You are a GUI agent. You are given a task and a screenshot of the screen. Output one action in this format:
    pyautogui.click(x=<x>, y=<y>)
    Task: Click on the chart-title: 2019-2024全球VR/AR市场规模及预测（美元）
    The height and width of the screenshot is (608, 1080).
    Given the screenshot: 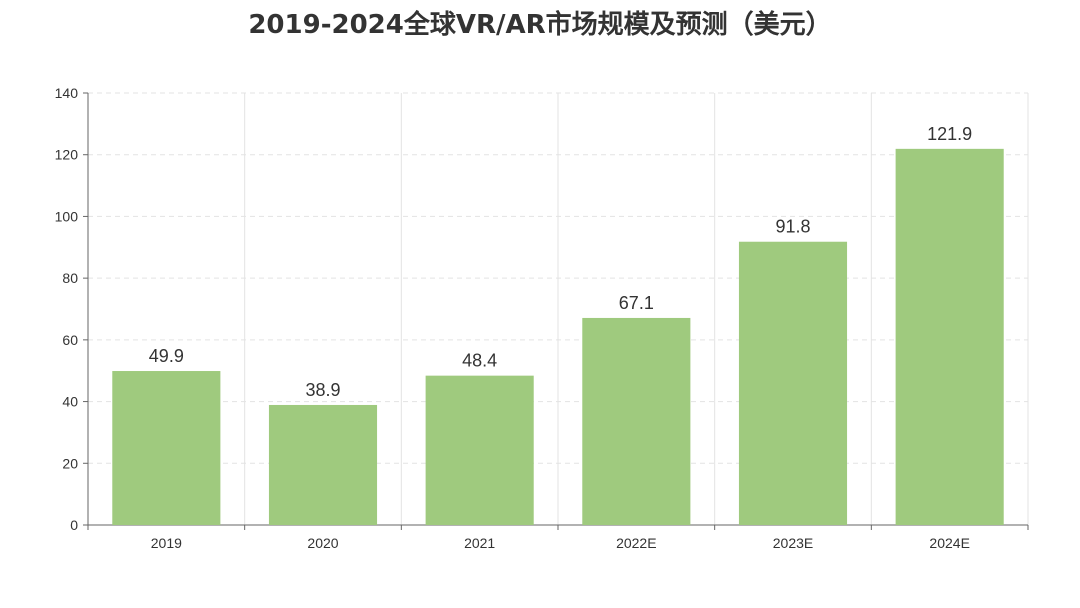 What is the action you would take?
    pyautogui.click(x=540, y=25)
    